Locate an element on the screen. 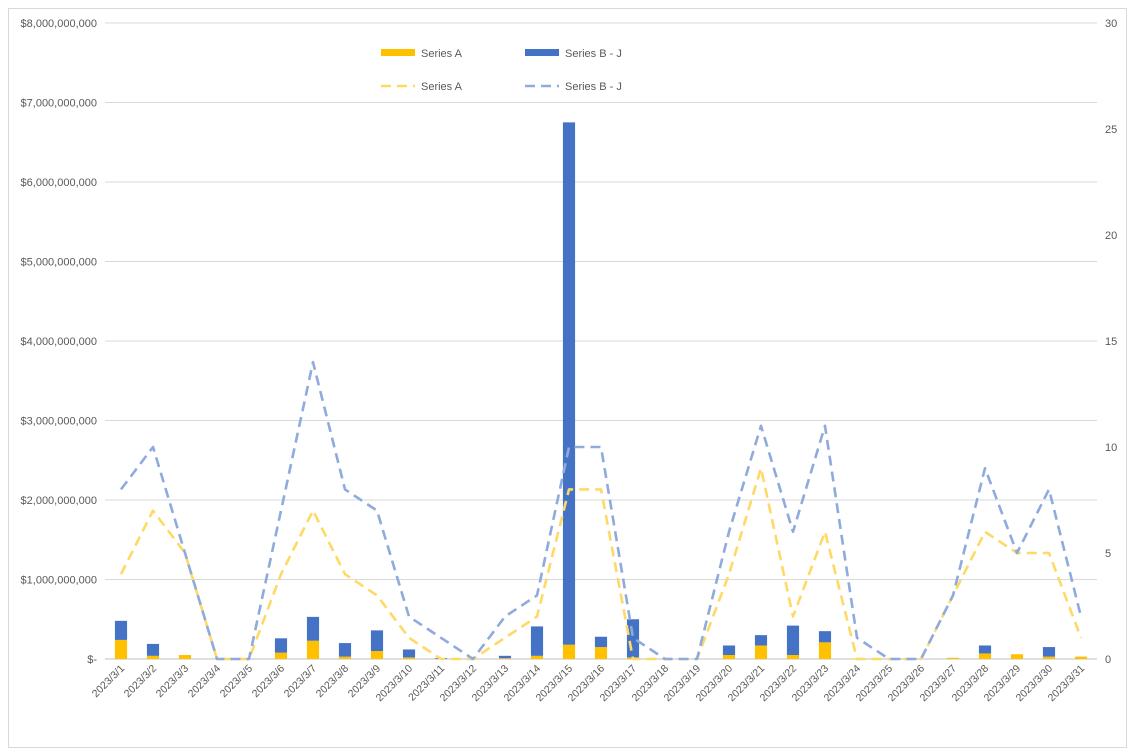 The height and width of the screenshot is (756, 1135). y-tick-label: $4,000,000,000 is located at coordinates (59, 342).